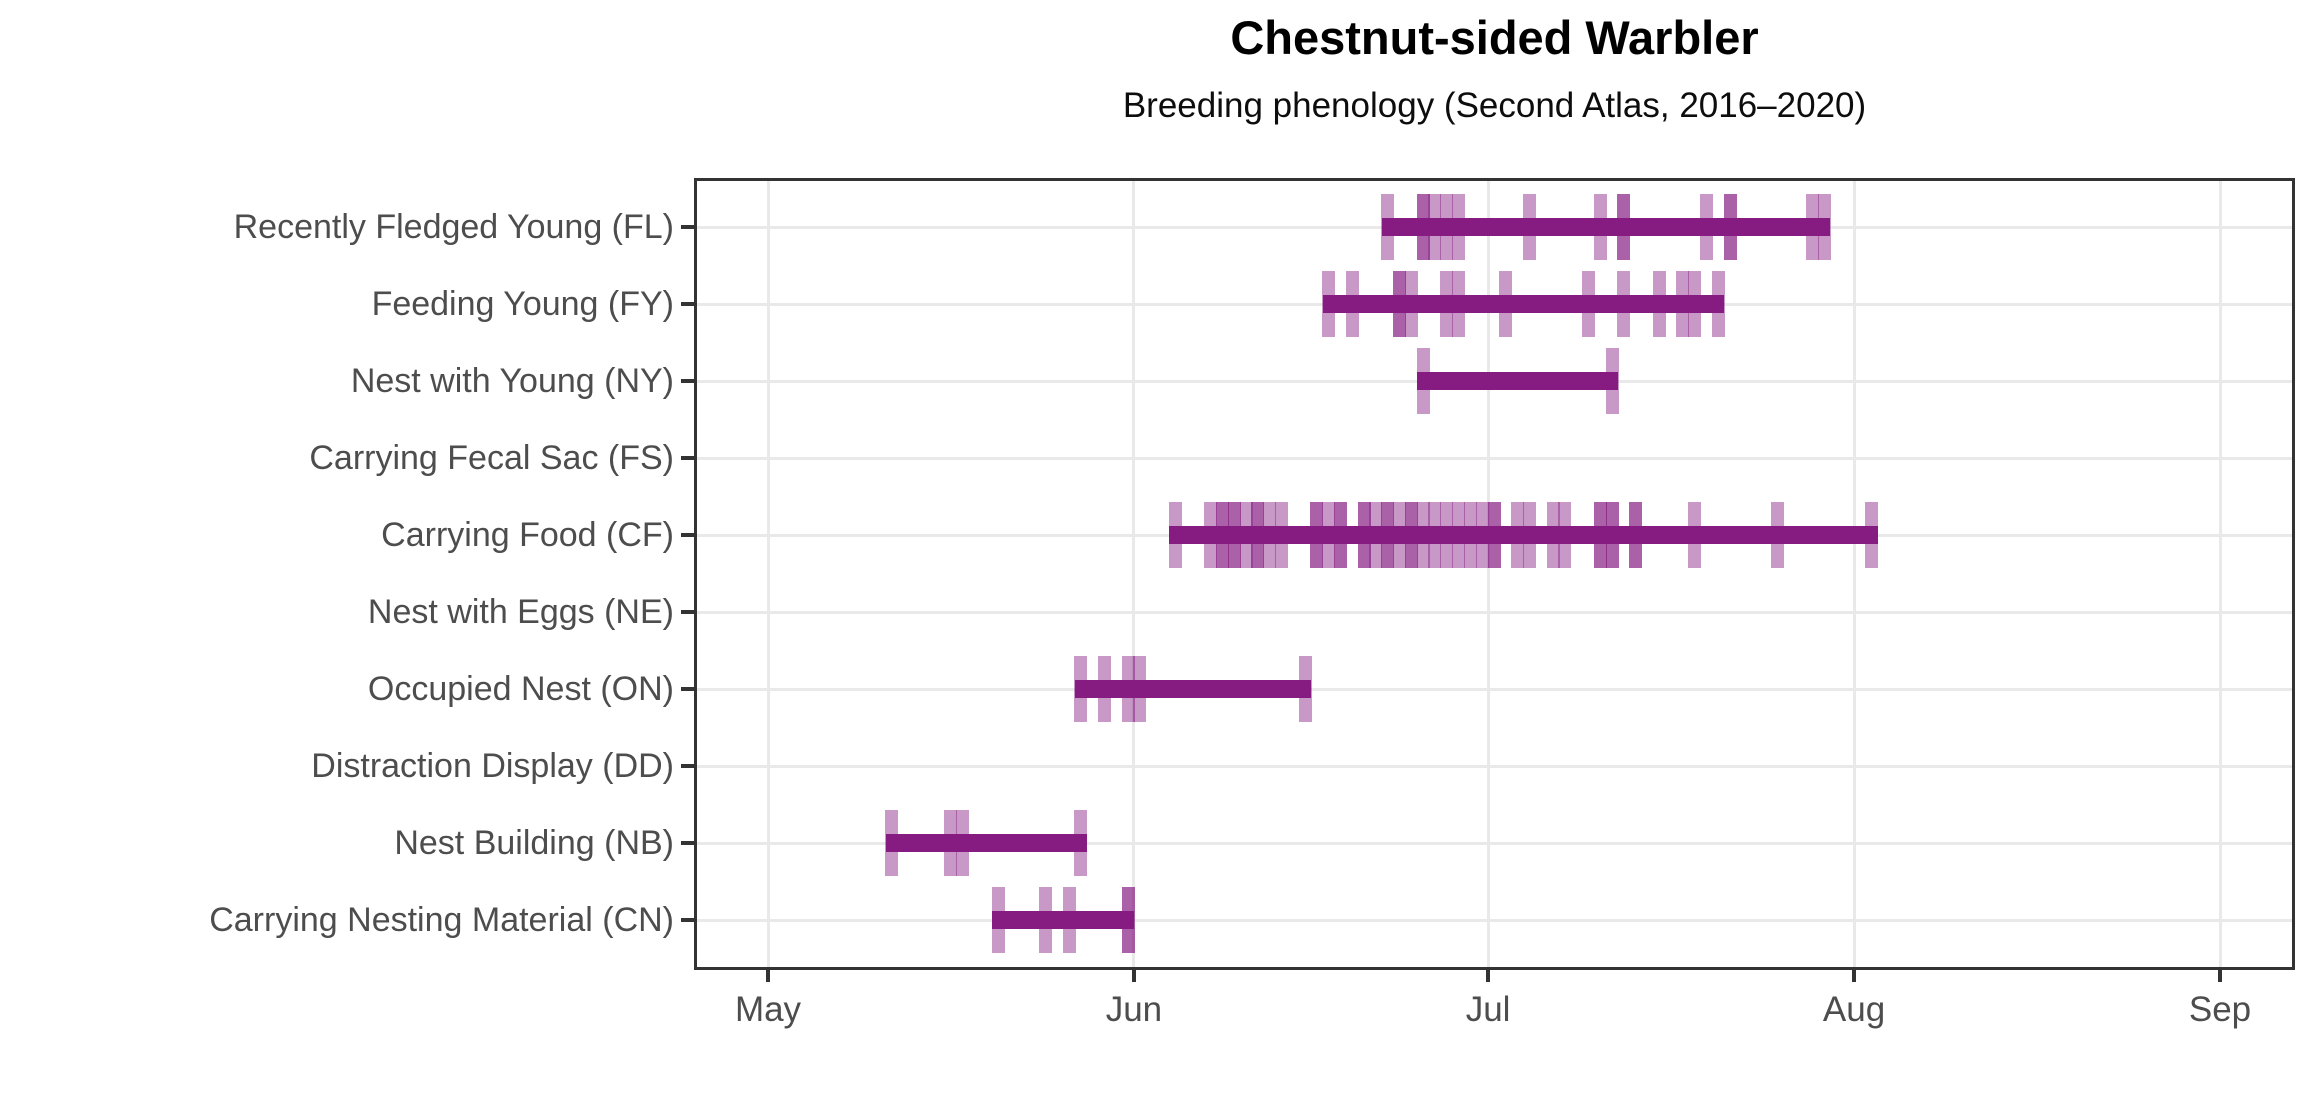  I want to click on x-axis-label: May, so click(768, 1009).